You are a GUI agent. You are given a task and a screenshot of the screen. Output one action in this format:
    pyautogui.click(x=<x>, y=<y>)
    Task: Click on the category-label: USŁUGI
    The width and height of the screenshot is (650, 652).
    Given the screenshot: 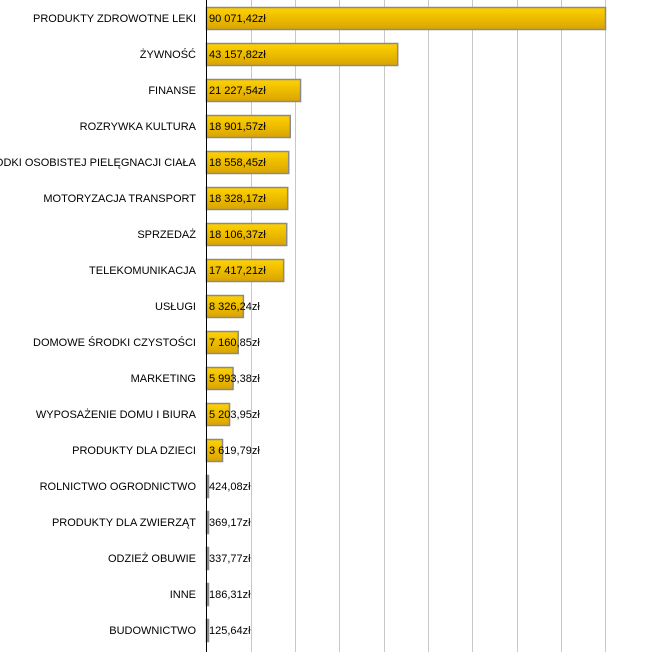 What is the action you would take?
    pyautogui.click(x=175, y=307)
    